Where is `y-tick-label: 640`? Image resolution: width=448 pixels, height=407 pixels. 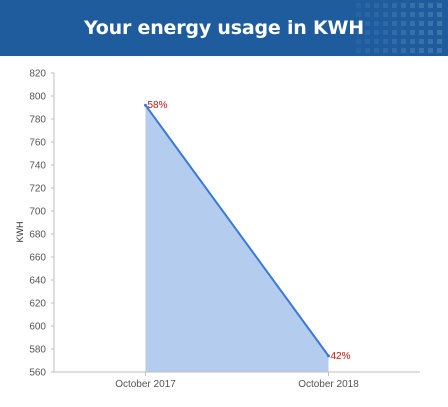 y-tick-label: 640 is located at coordinates (37, 281).